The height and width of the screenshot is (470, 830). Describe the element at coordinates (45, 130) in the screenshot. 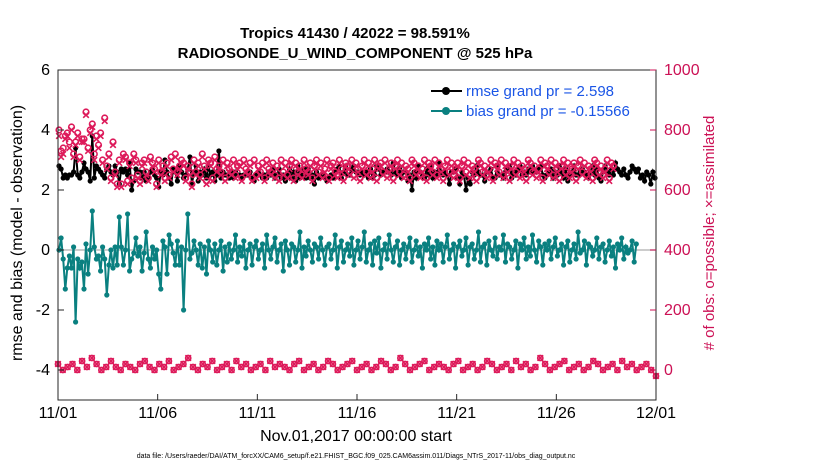

I see `y-tick-label: 4` at that location.